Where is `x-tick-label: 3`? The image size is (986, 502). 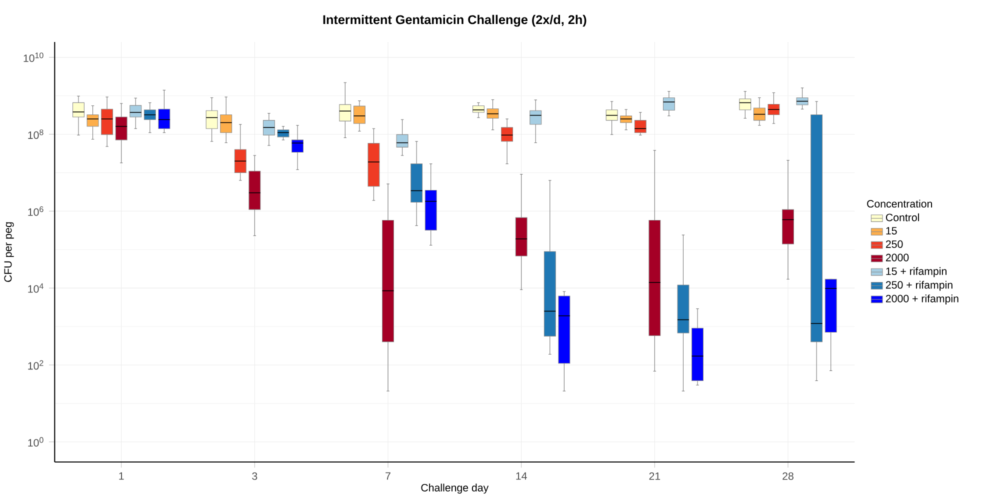
x-tick-label: 3 is located at coordinates (255, 476).